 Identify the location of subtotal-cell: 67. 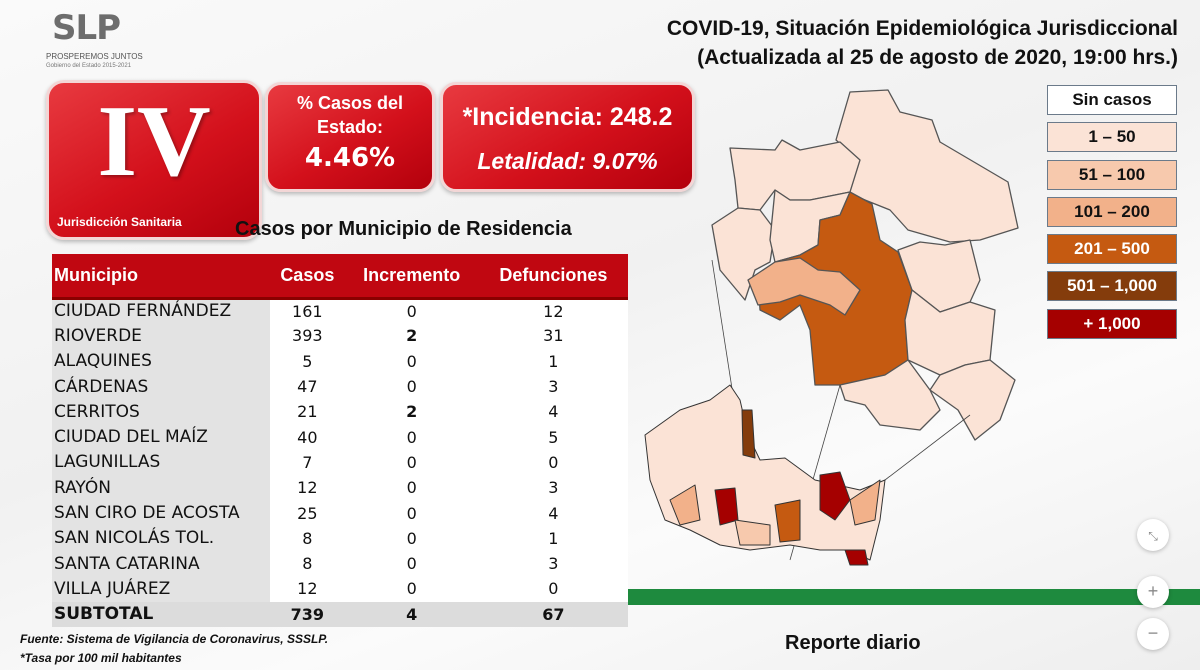
(553, 614).